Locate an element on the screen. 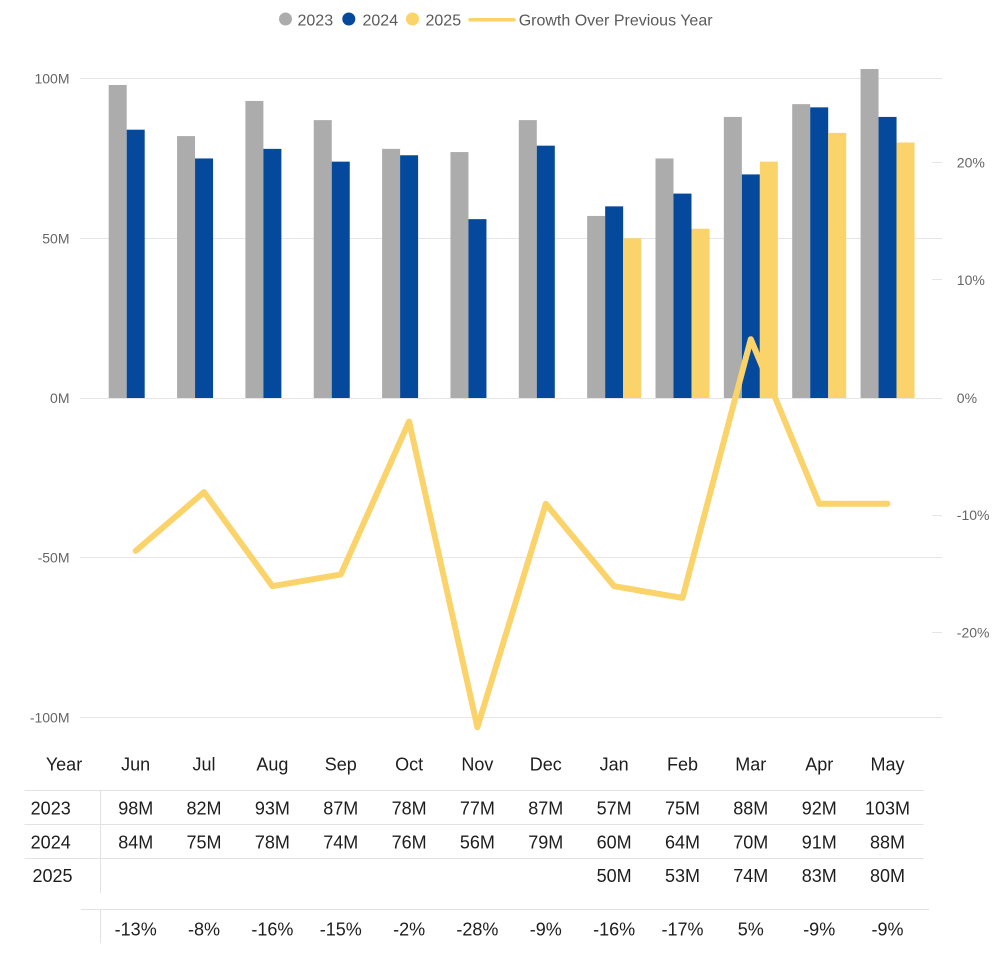 The image size is (1000, 970). svg-text: 70M is located at coordinates (750, 843).